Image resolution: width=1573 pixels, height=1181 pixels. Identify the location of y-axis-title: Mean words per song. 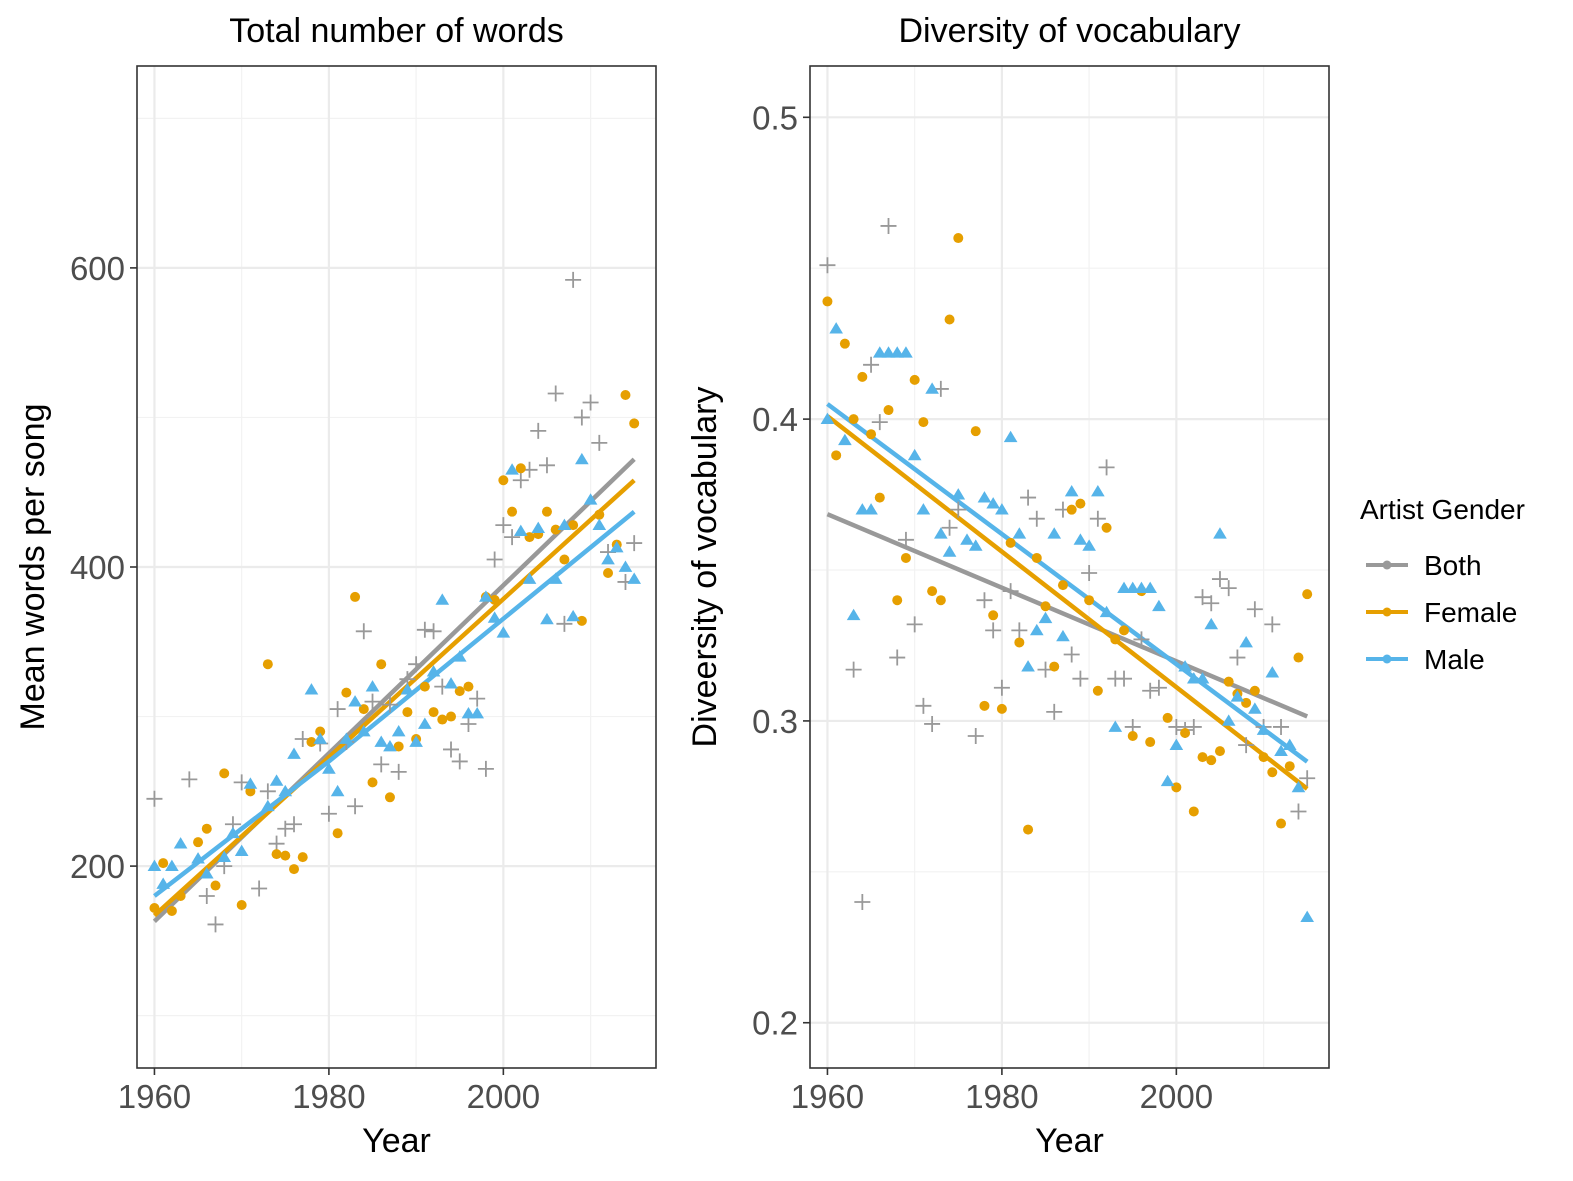
(33, 567).